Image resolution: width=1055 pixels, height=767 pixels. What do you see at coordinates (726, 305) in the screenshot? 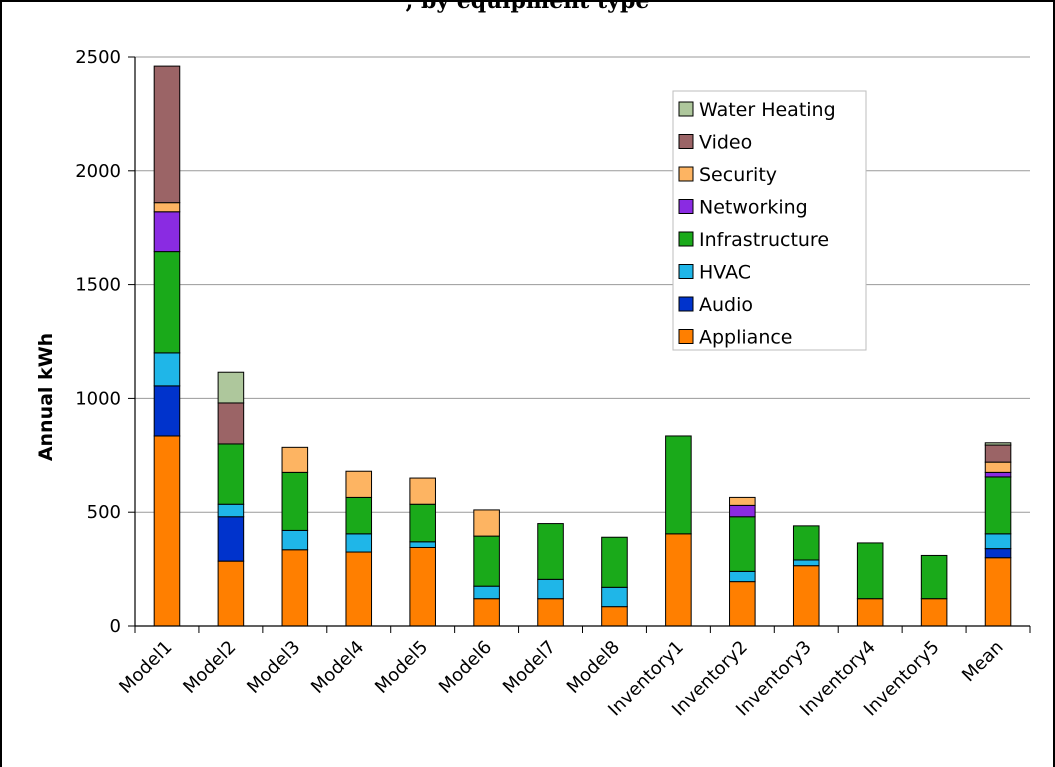
I see `legend-label: Audio` at bounding box center [726, 305].